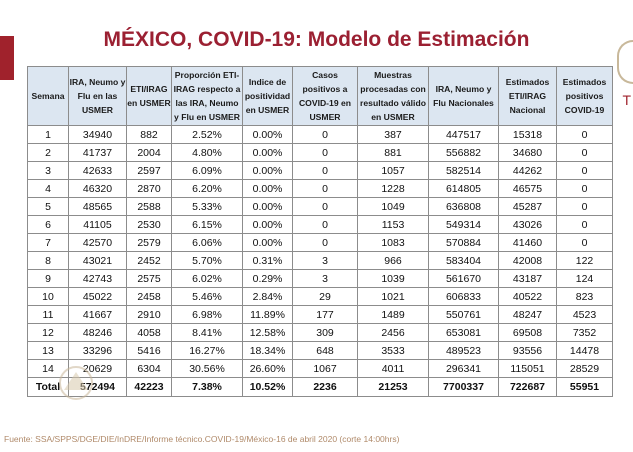 The width and height of the screenshot is (633, 452). Describe the element at coordinates (149, 350) in the screenshot. I see `table-cell: 5416` at that location.